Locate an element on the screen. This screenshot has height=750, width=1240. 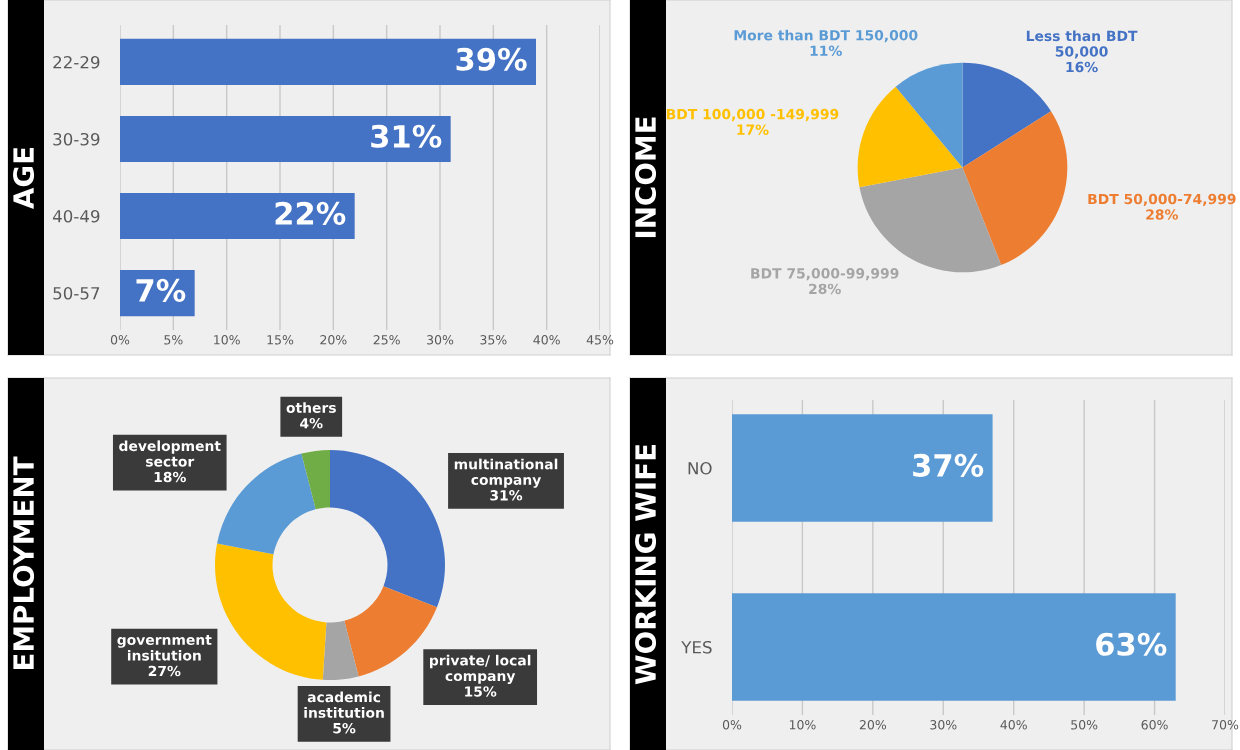
slice-label: development sector is located at coordinates (170, 453).